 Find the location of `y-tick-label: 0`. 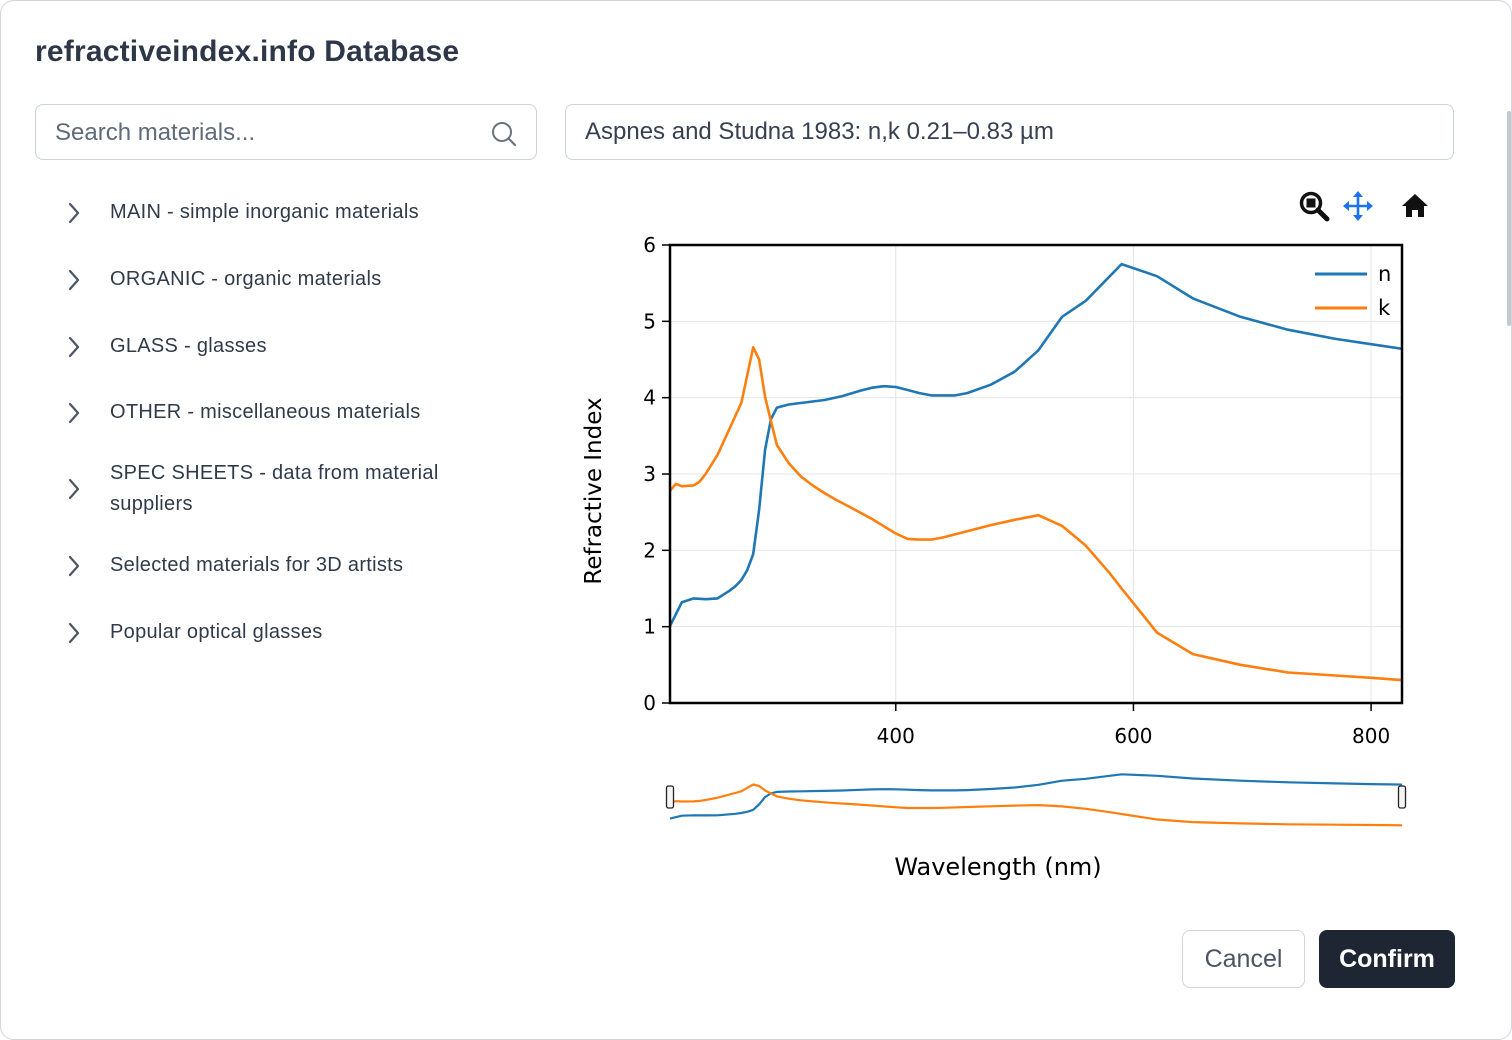

y-tick-label: 0 is located at coordinates (649, 703).